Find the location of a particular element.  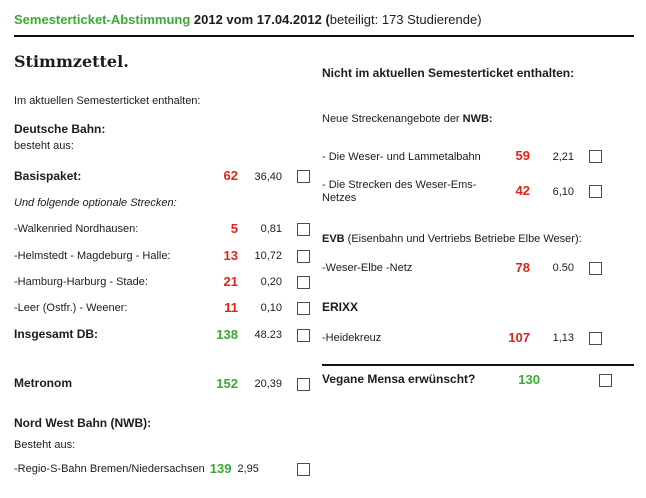

nwb-offers-intro: Neue Streckenangebote der NWB: is located at coordinates (478, 119).